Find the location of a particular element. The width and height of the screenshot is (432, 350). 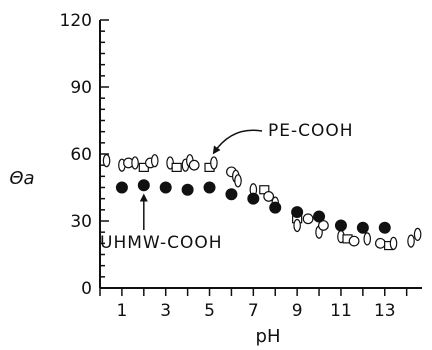

x-tick-label: 3 is located at coordinates (165, 311).